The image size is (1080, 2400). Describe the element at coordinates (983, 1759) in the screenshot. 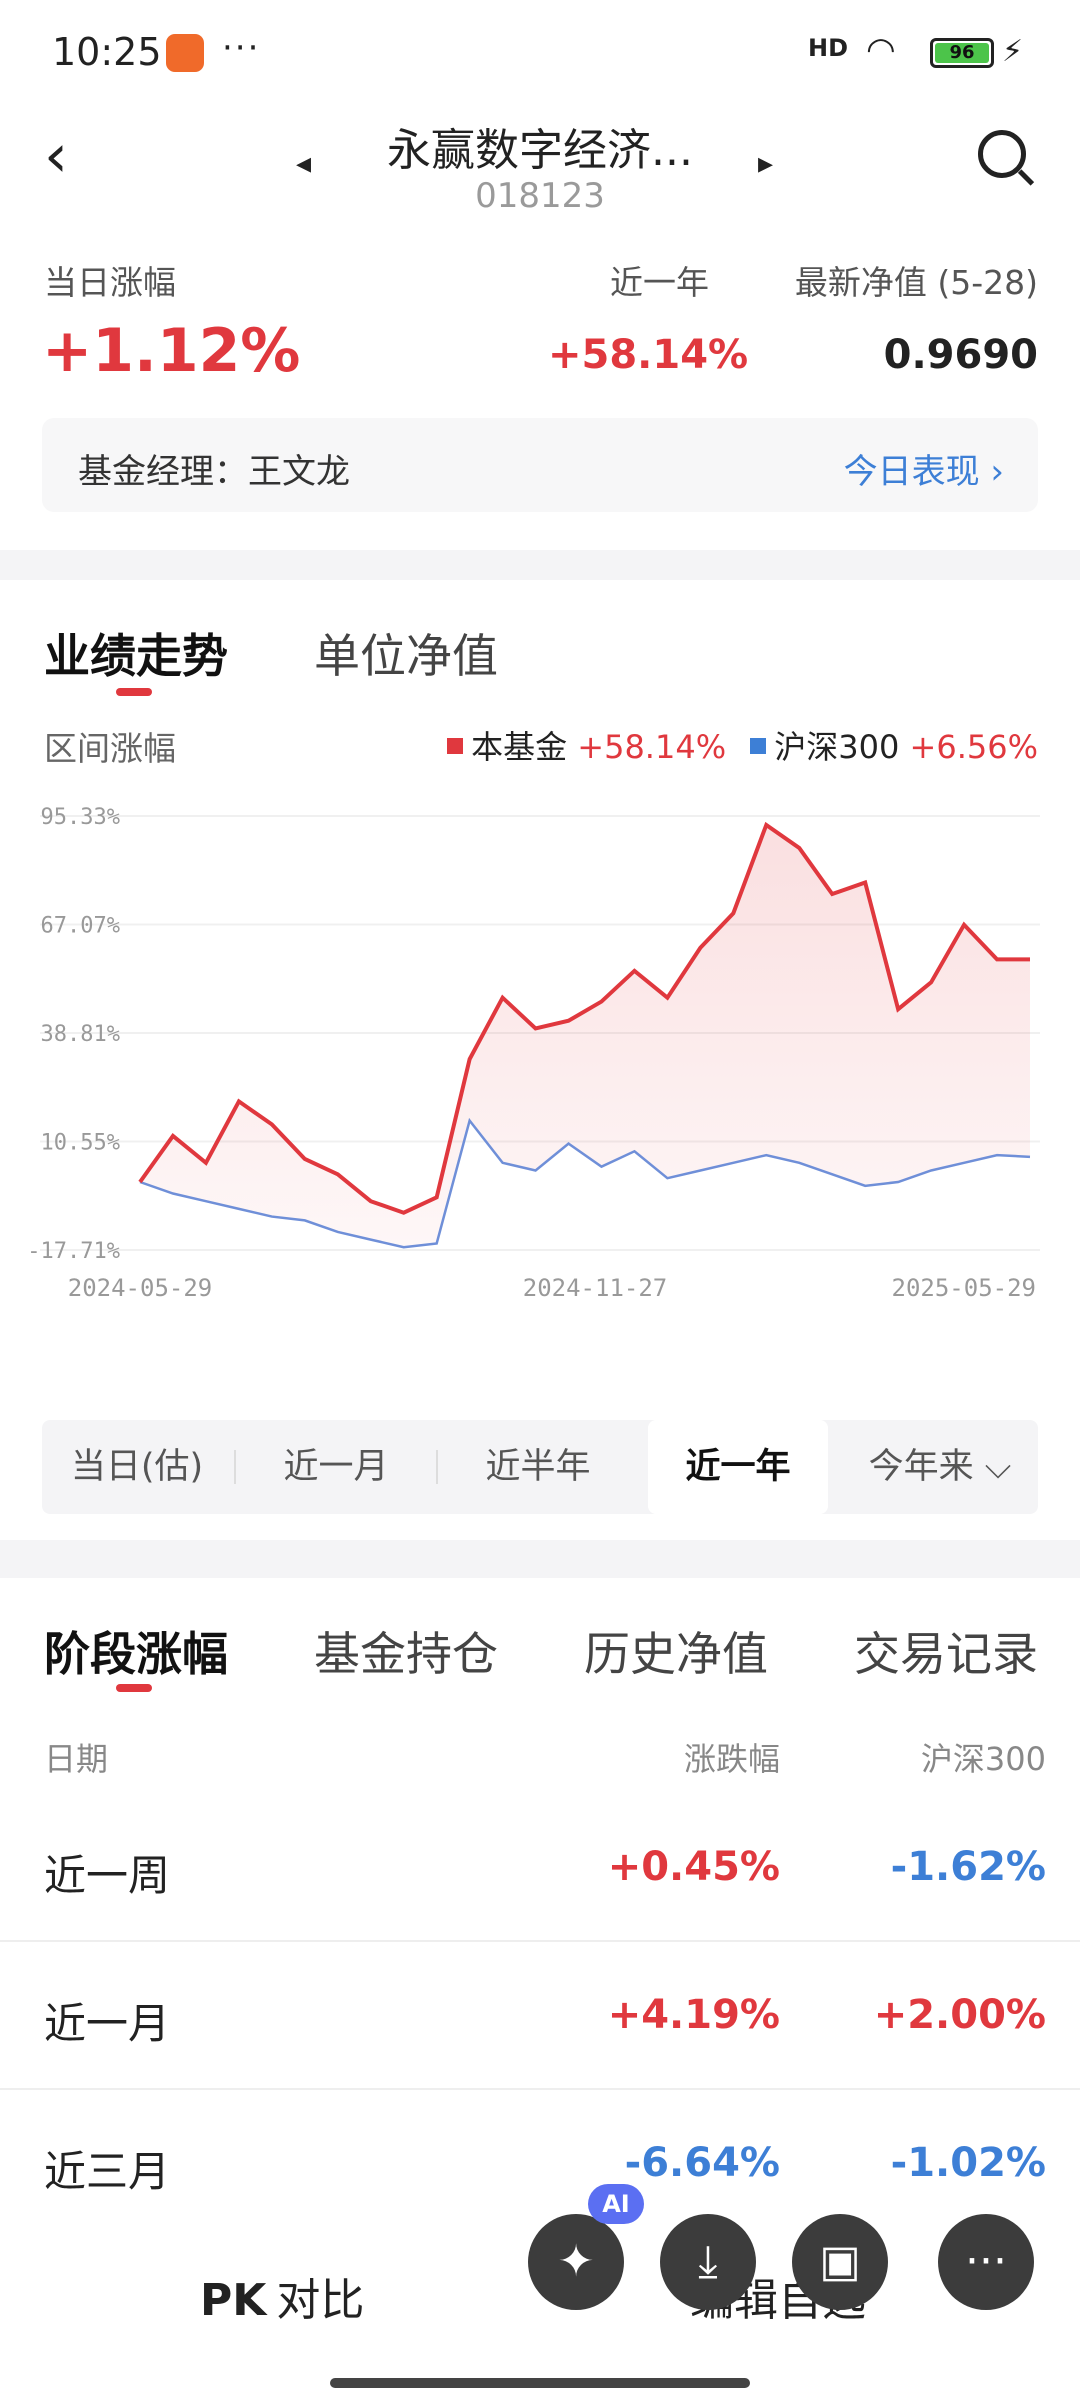

I see `col-index: 沪深300` at that location.